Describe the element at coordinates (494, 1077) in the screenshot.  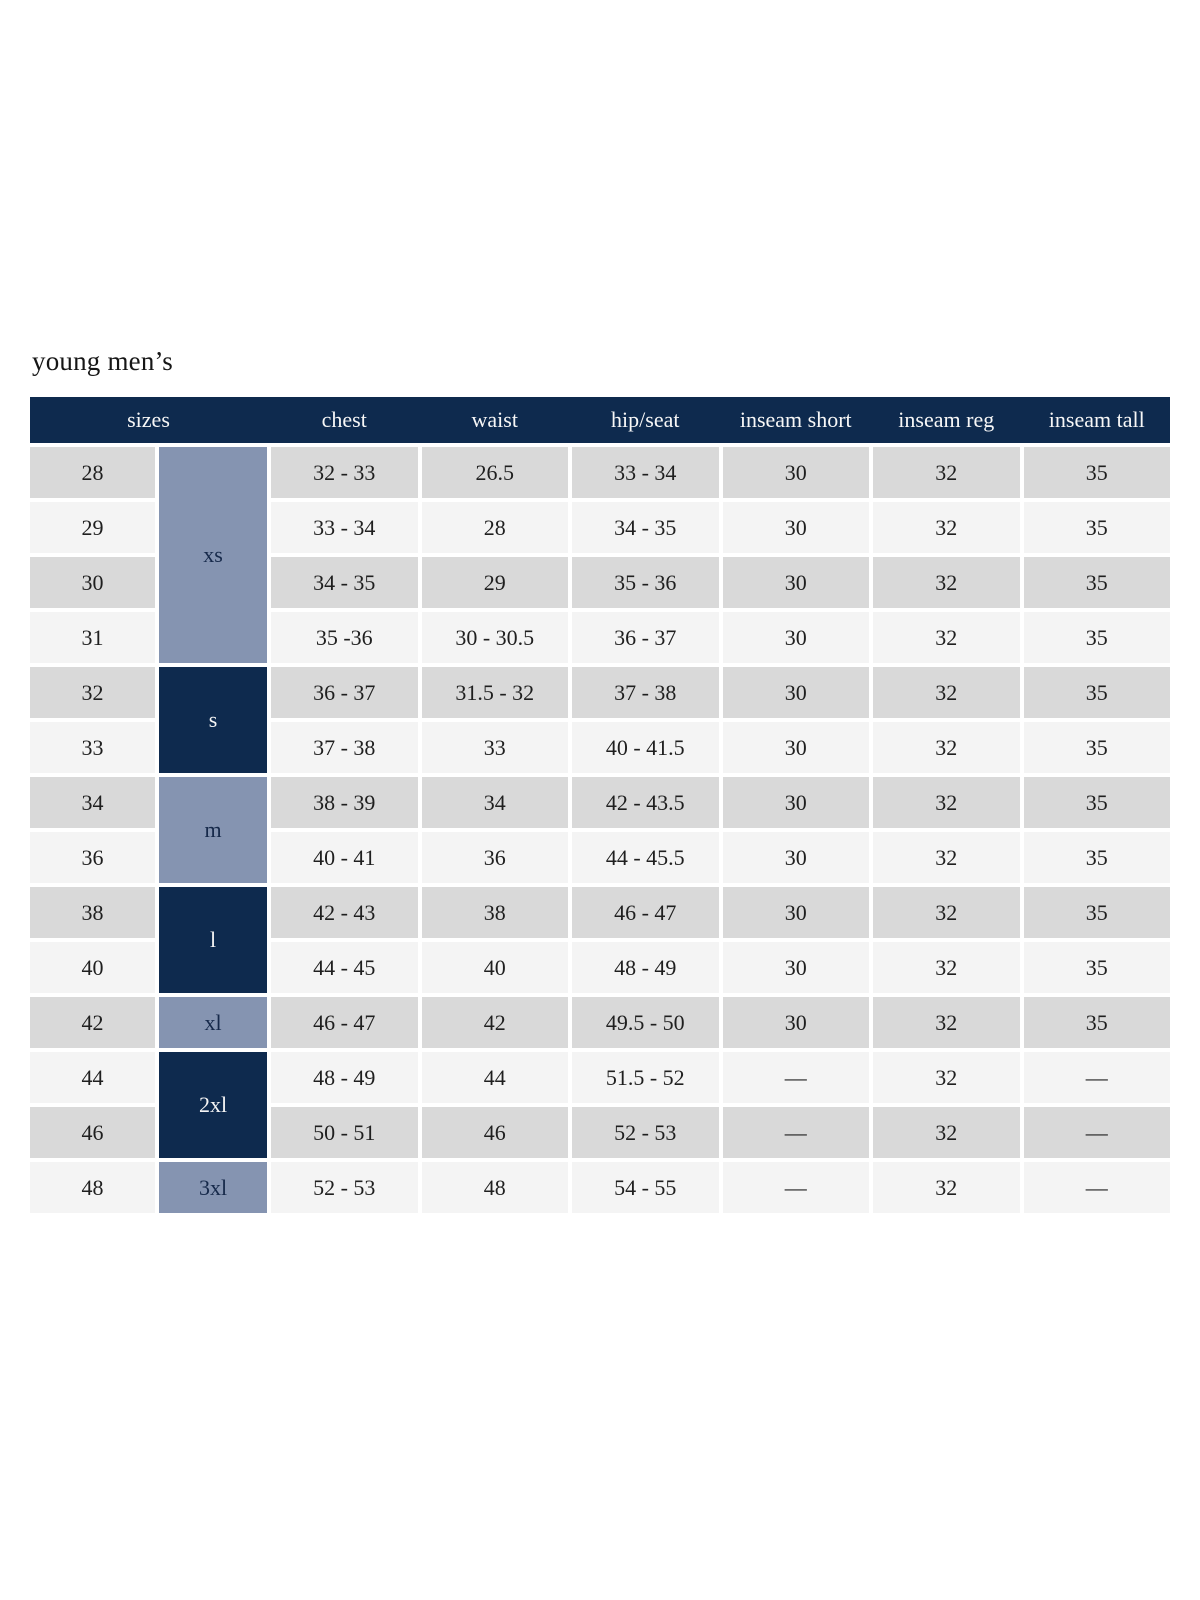
I see `waist-cell: 44` at that location.